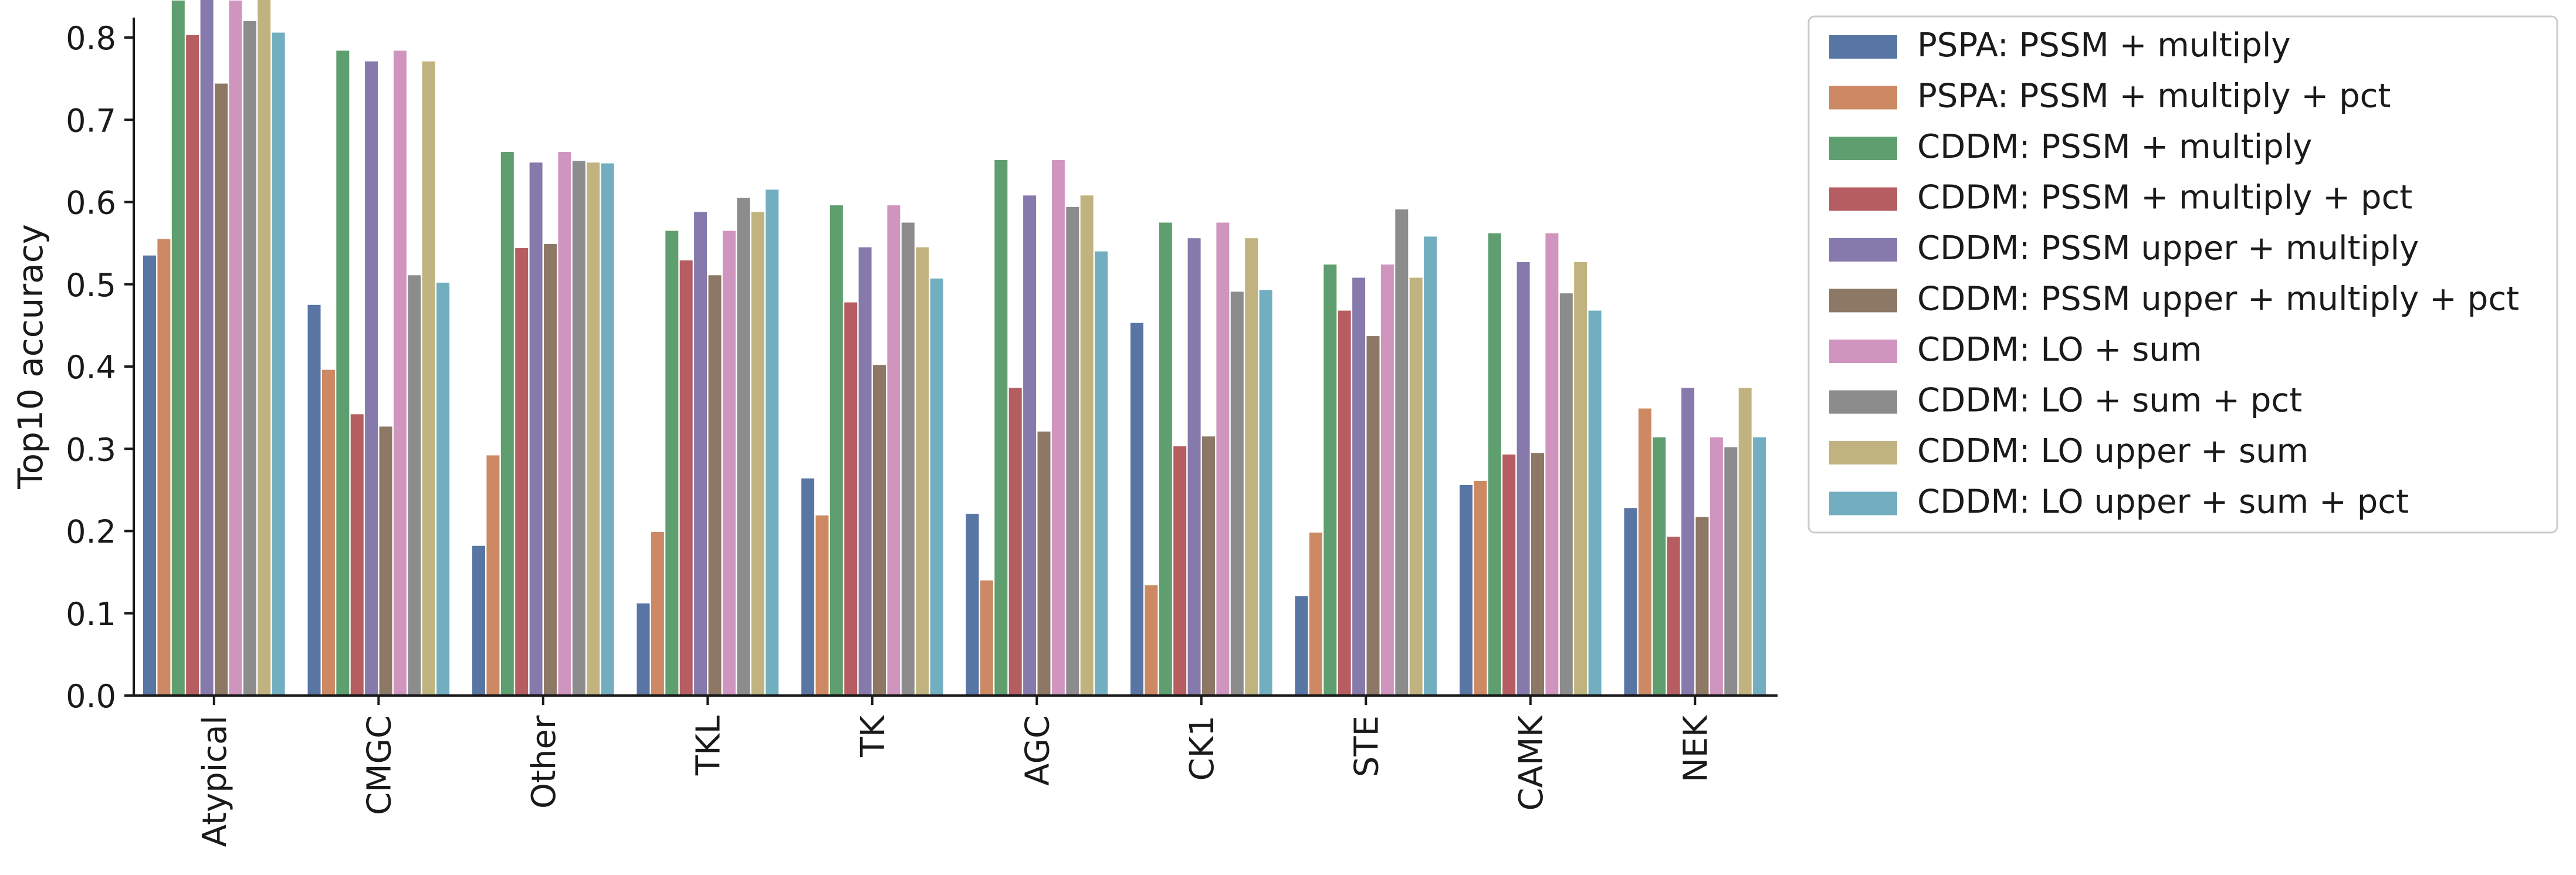  Describe the element at coordinates (215, 781) in the screenshot. I see `x-tick-label: Atypical` at that location.